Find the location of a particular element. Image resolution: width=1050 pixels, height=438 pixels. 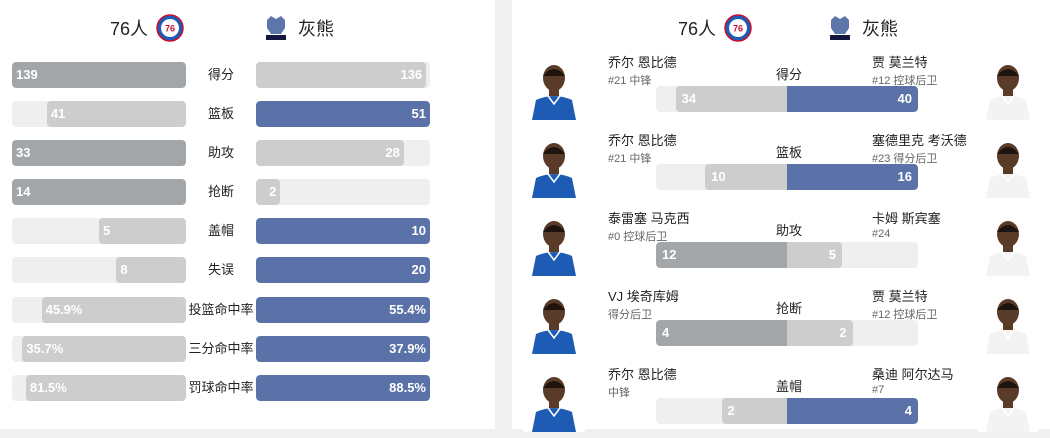

leader-row: 泰雷塞 马克西 #0 控球后卫 卡姆 斯宾塞 #24 助攻 12 5 is located at coordinates (781, 243).